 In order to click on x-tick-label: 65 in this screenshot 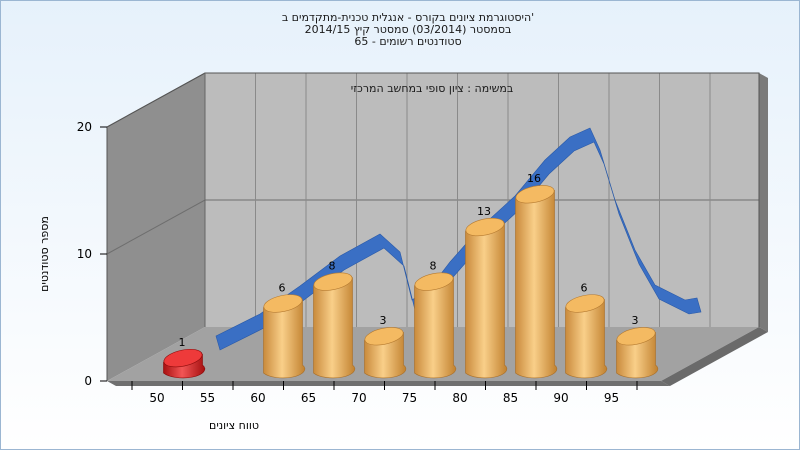, I will do `click(308, 398)`.